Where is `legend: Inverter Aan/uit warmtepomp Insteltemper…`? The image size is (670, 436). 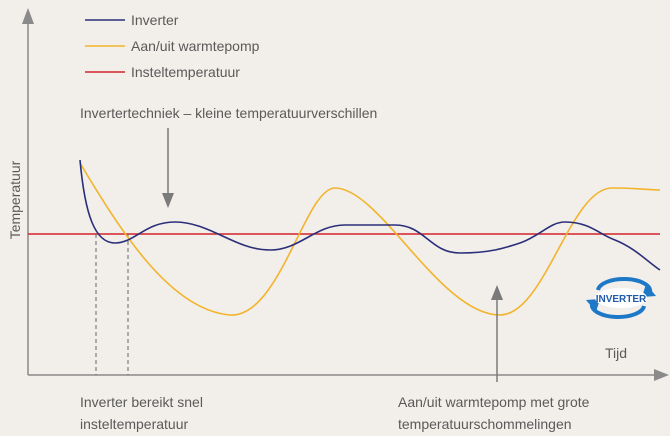 legend: Inverter Aan/uit warmtepomp Insteltemper… is located at coordinates (172, 46).